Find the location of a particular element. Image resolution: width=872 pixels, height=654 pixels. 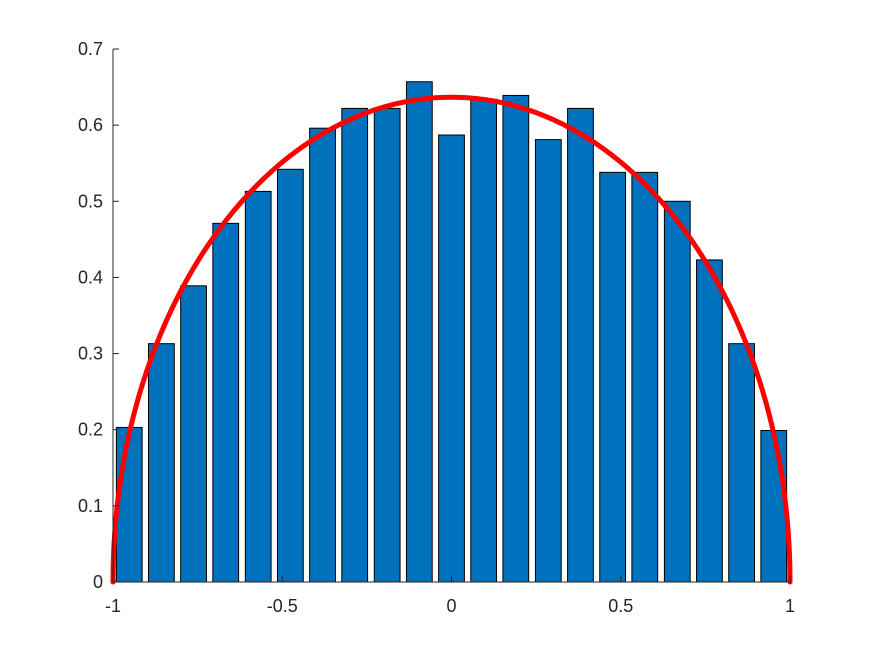

y-tick-label: 0.3 is located at coordinates (90, 354).